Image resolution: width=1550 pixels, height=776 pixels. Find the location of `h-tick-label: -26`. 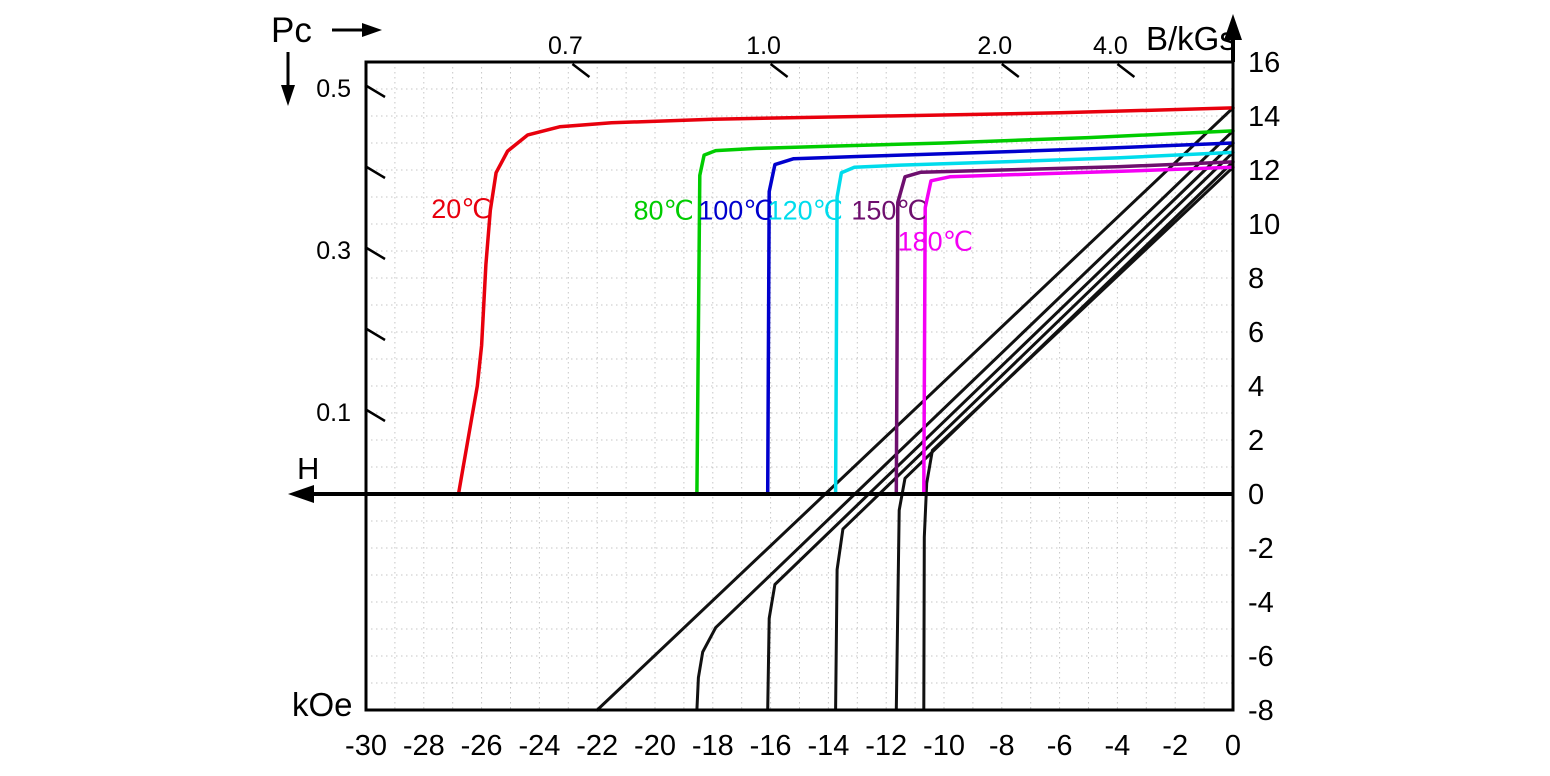

h-tick-label: -26 is located at coordinates (482, 746).